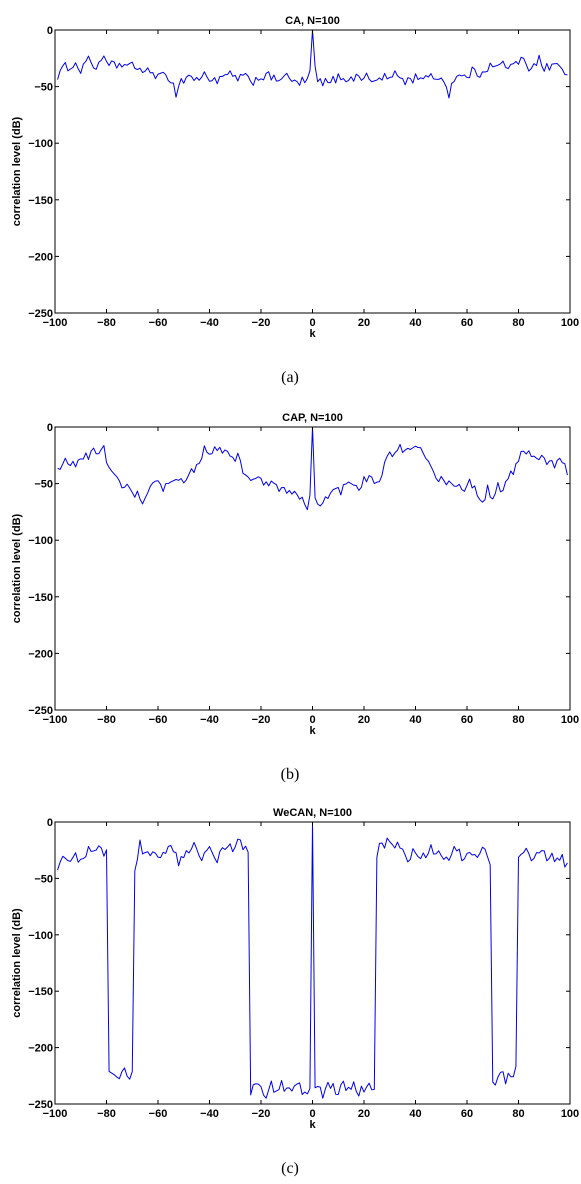 The height and width of the screenshot is (1184, 581). What do you see at coordinates (290, 377) in the screenshot?
I see `subfigure-caption: (a)` at bounding box center [290, 377].